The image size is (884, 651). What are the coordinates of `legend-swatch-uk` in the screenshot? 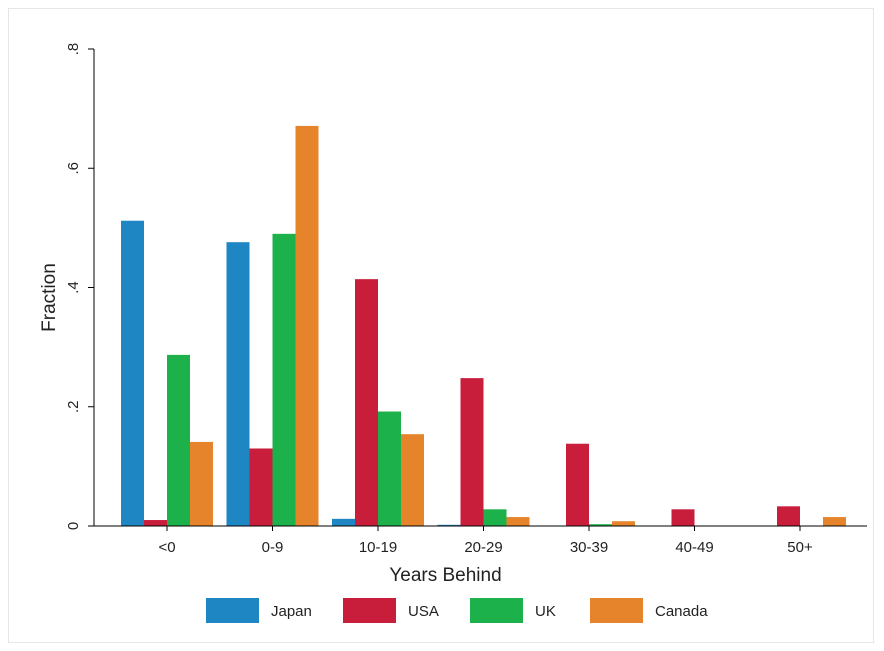 It's located at (496, 610).